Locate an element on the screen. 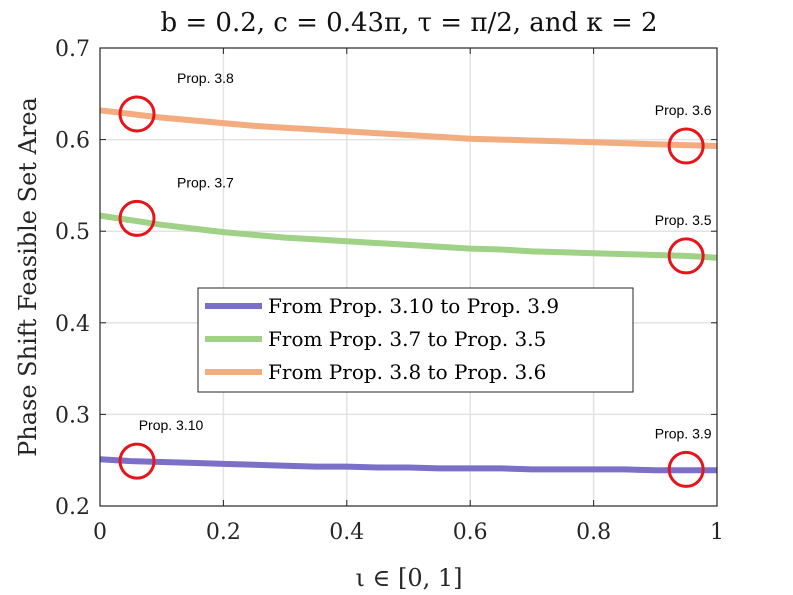  annotation-label: Prop. 3.5 is located at coordinates (683, 220).